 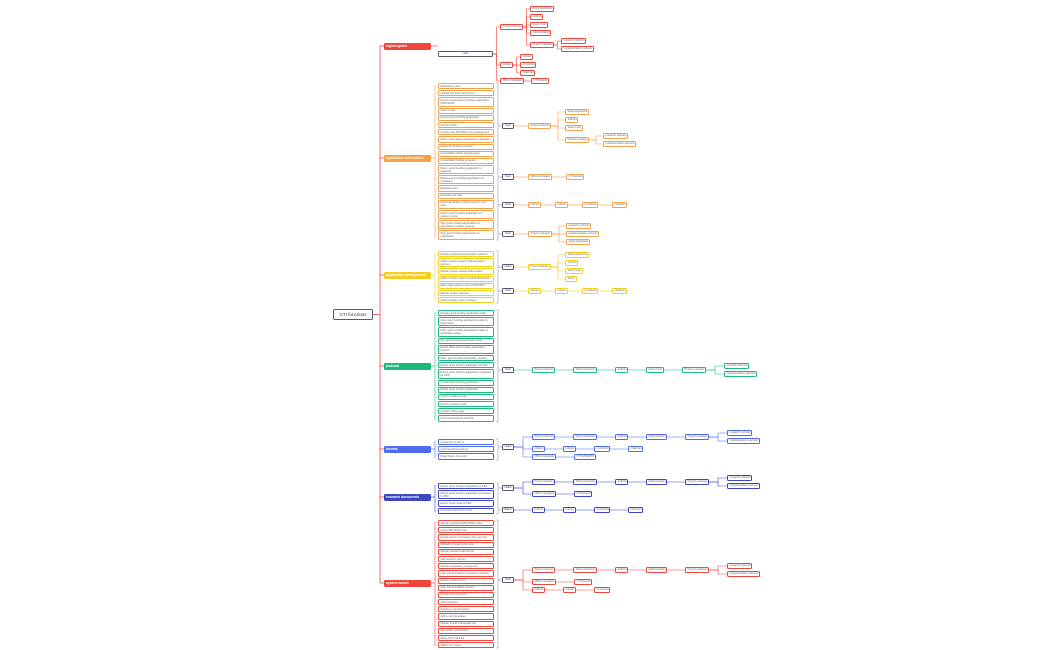 What do you see at coordinates (466, 389) in the screenshot?
I see `feature-item: Delete grant funding application` at bounding box center [466, 389].